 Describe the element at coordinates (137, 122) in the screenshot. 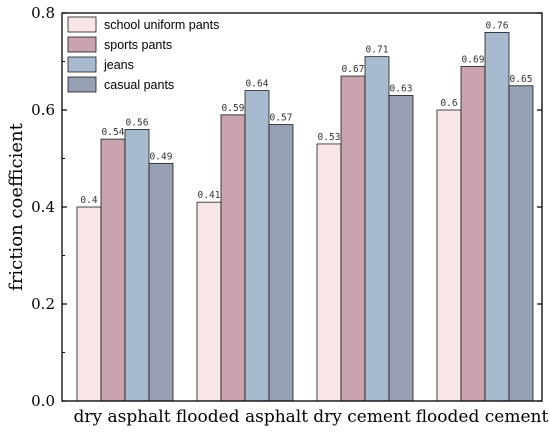

I see `data-label: 0.56` at that location.